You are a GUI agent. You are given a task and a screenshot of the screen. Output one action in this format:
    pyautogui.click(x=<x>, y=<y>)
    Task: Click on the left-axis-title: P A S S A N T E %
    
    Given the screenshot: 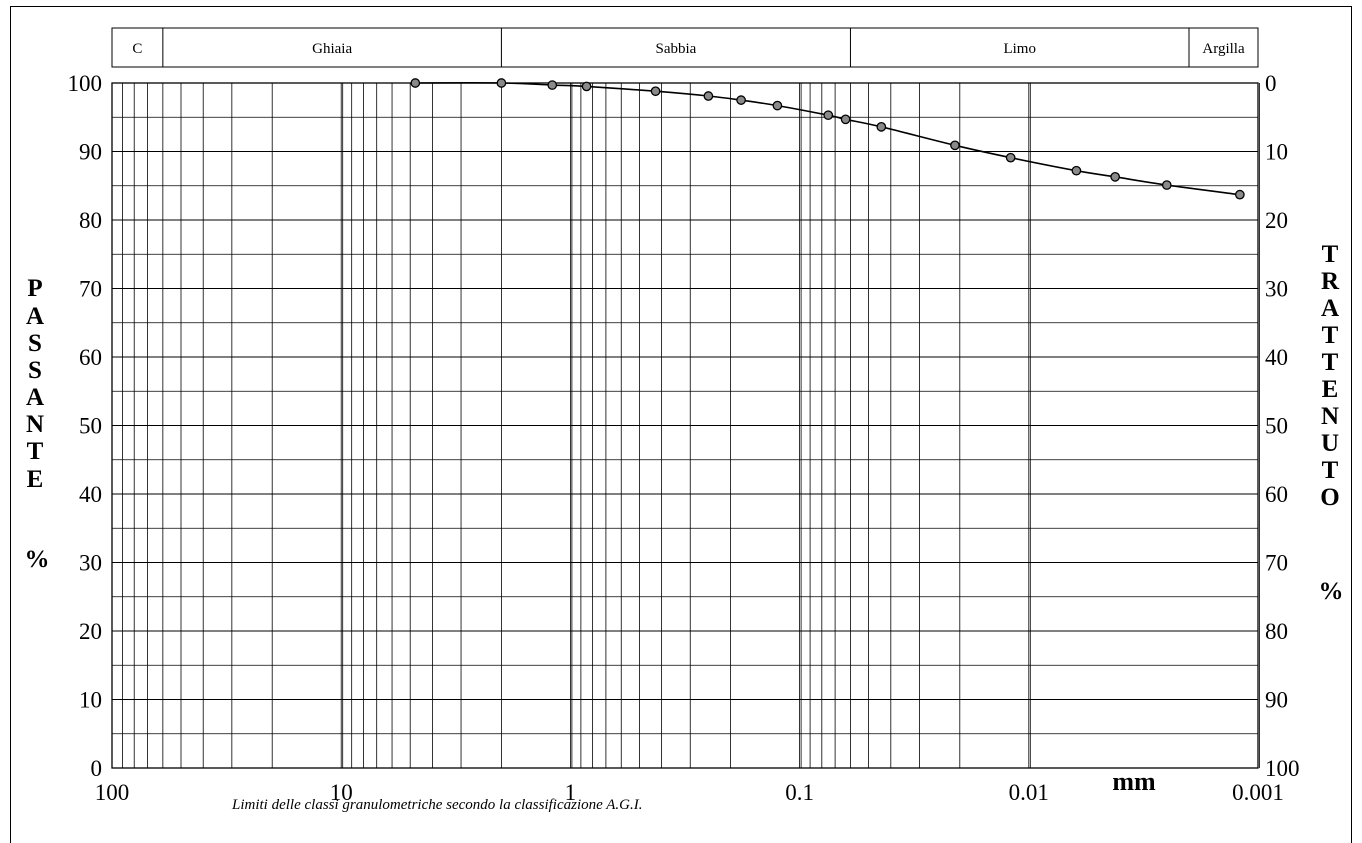 What is the action you would take?
    pyautogui.click(x=37, y=424)
    